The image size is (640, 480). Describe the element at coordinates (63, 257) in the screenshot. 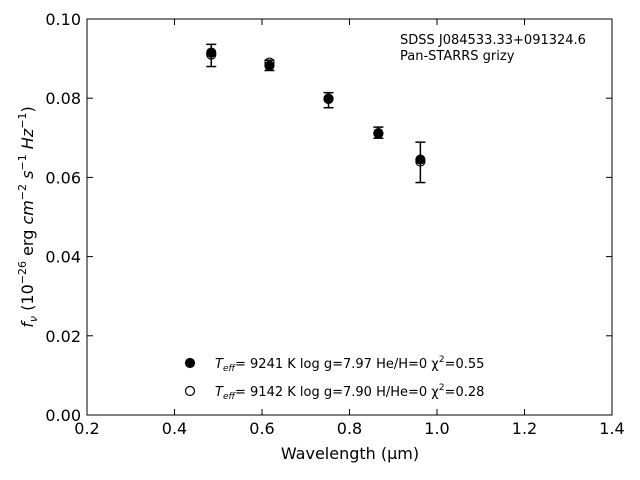

I see `y-tick-label: 0.04` at that location.